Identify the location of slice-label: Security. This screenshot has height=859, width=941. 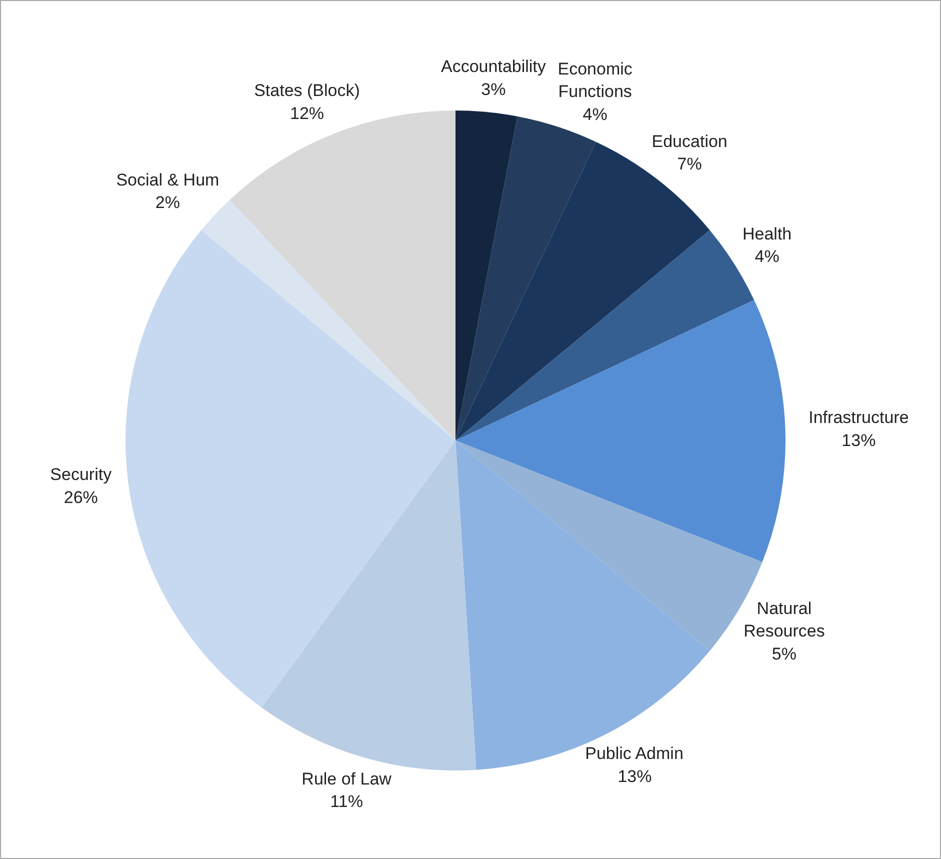
(81, 474).